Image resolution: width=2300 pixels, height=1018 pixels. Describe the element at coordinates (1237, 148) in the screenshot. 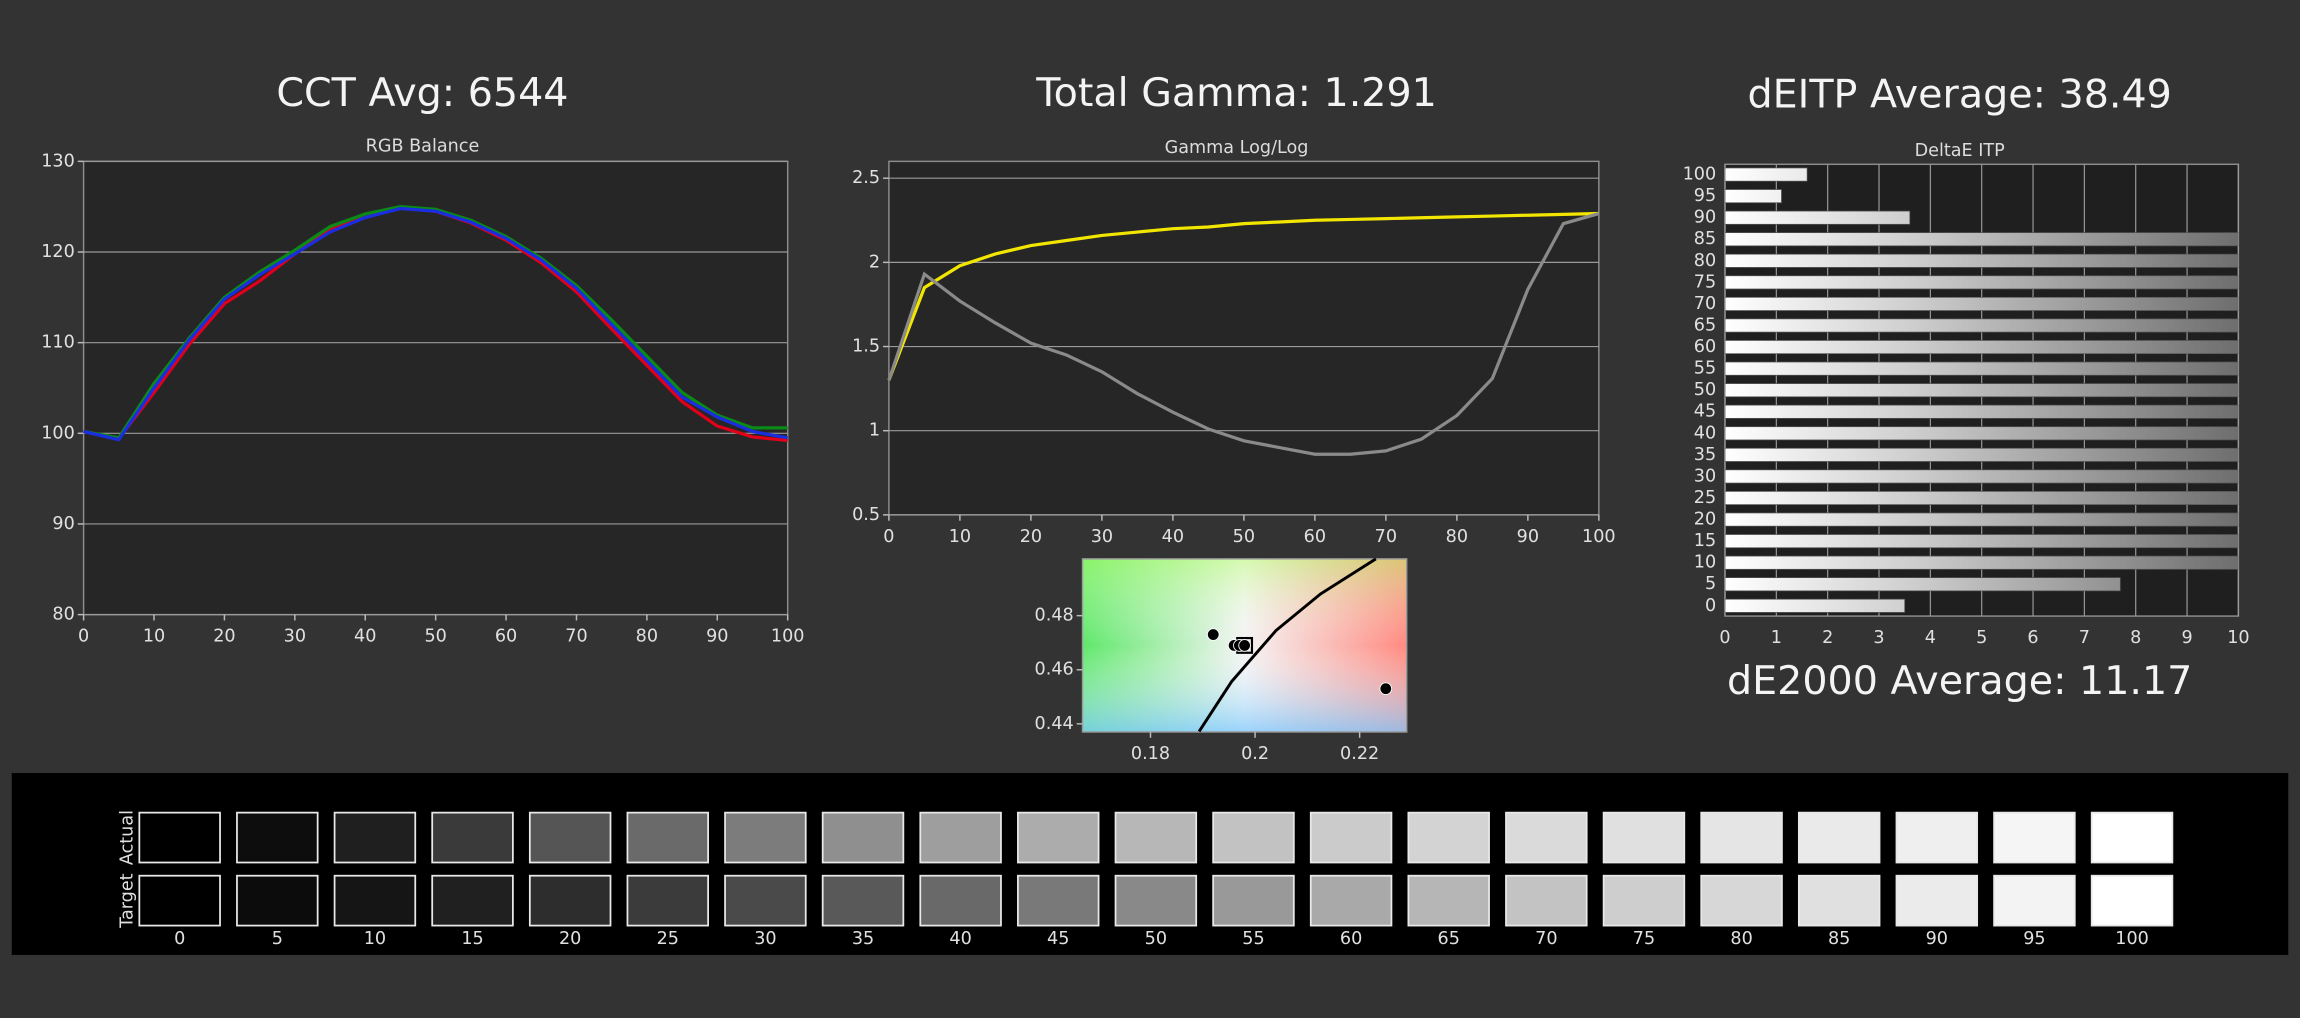

I see `chart-title: Gamma Log/Log` at that location.